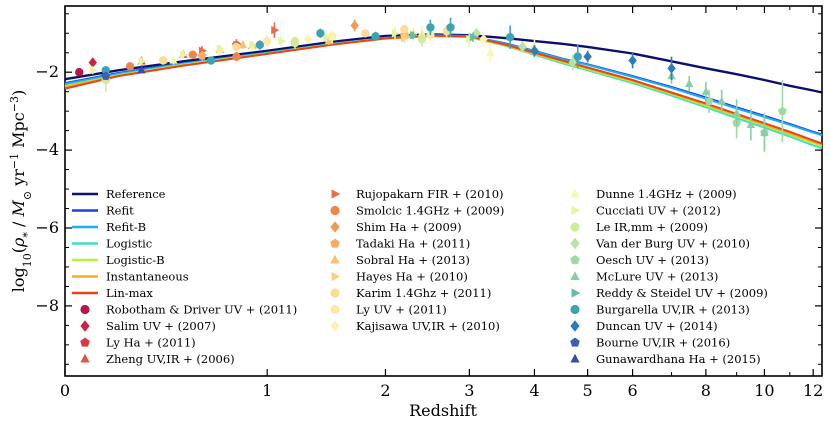  Describe the element at coordinates (653, 194) in the screenshot. I see `legend-item-dunne-1-4ghz-2009: Dunne 1.4GHz + (2009)` at that location.